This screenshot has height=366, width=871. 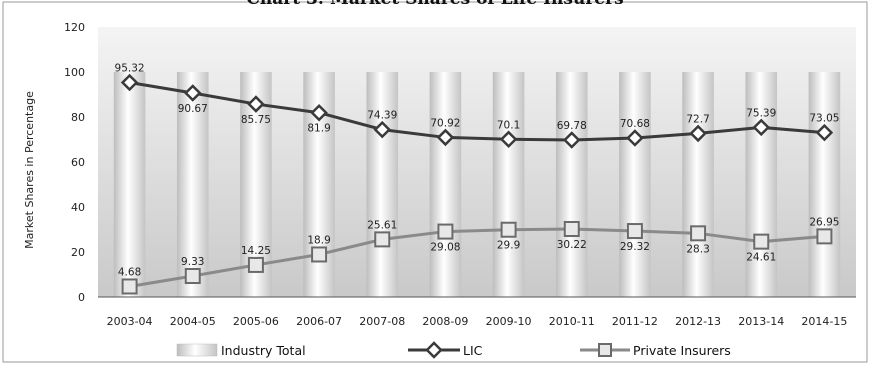 I want to click on data-label-lic: 70.1, so click(x=508, y=125).